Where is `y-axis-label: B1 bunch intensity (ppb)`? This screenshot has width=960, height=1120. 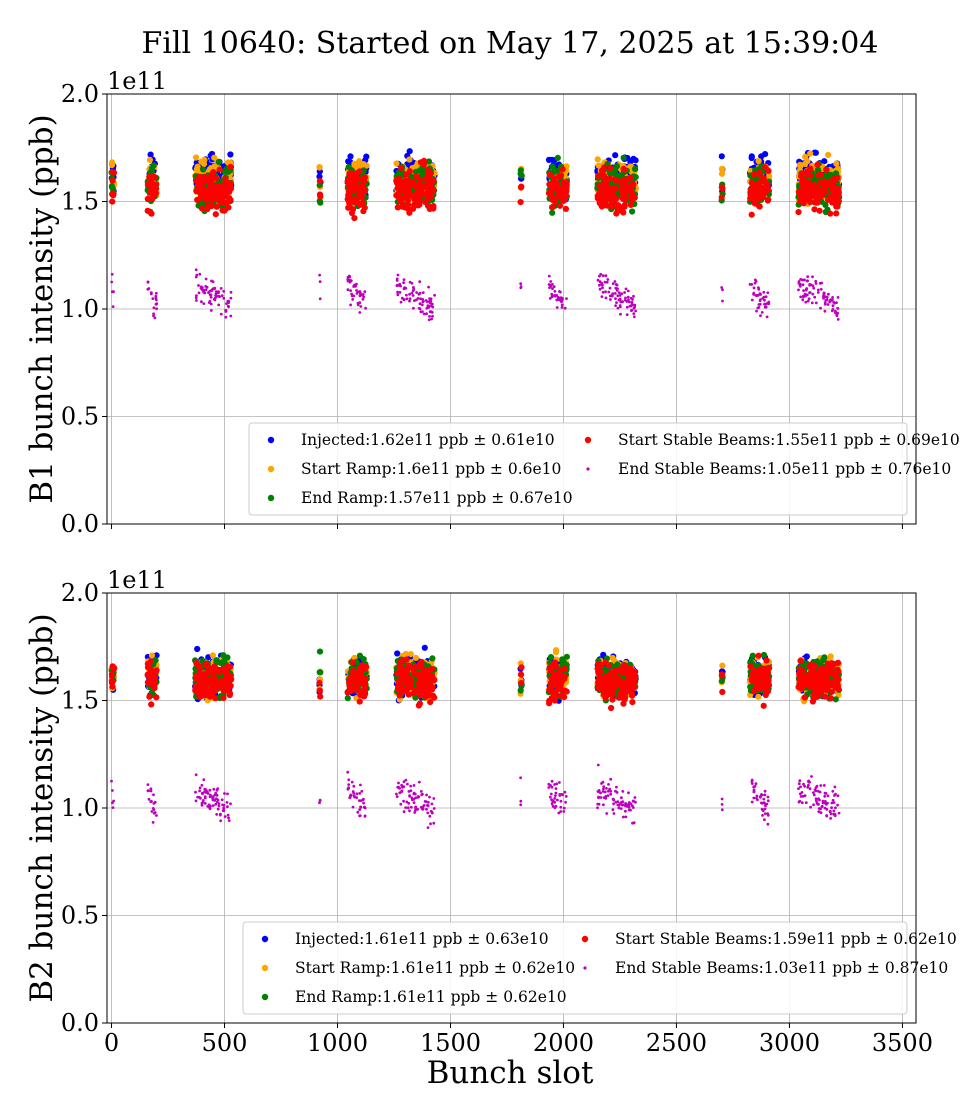 y-axis-label: B1 bunch intensity (ppb) is located at coordinates (42, 308).